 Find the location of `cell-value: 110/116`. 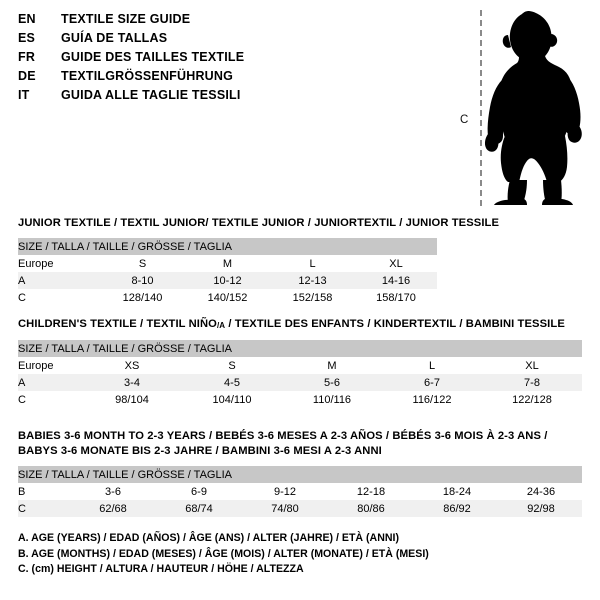

cell-value: 110/116 is located at coordinates (332, 399).